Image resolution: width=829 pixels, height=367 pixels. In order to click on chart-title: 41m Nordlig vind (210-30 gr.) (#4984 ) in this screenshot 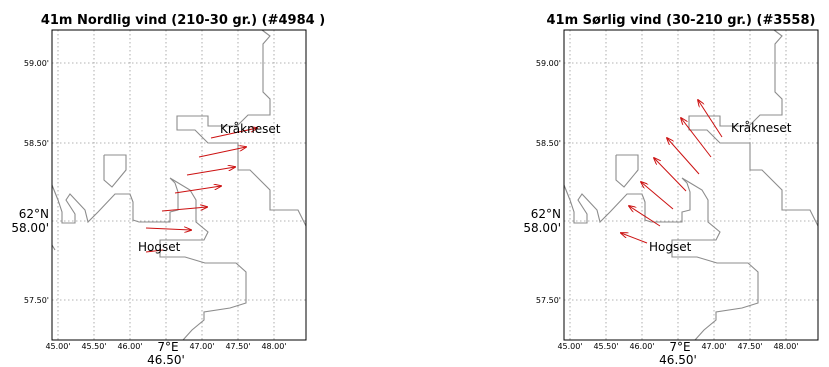, I will do `click(183, 20)`.